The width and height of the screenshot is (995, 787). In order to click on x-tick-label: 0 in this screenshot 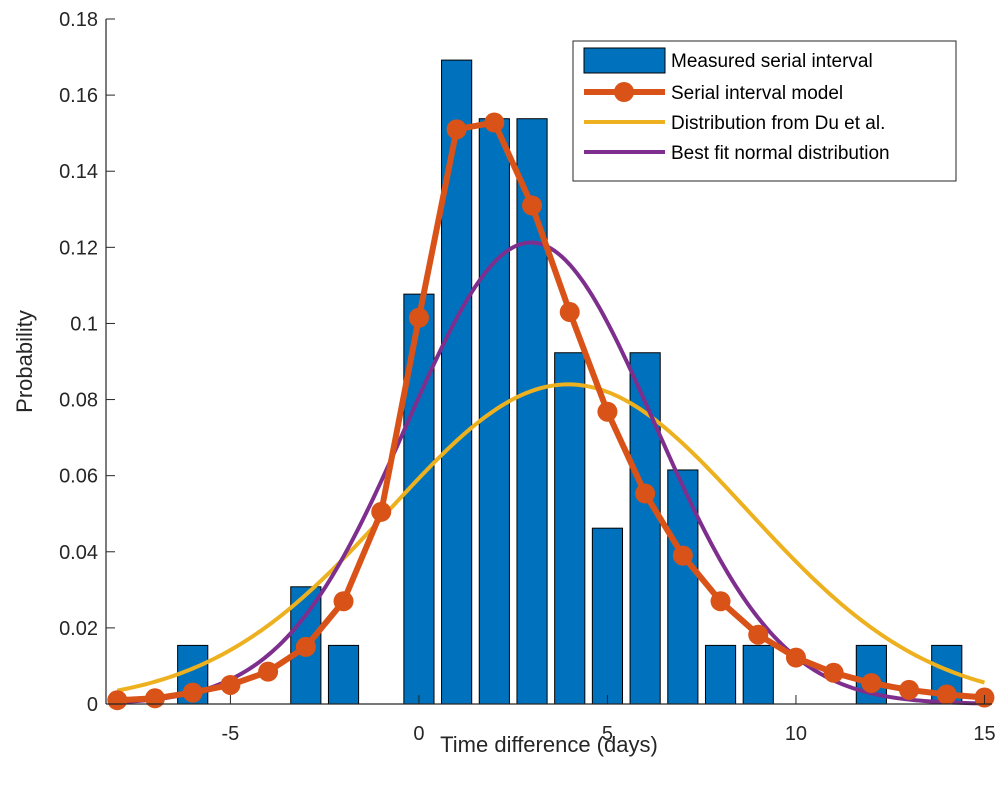, I will do `click(418, 734)`.